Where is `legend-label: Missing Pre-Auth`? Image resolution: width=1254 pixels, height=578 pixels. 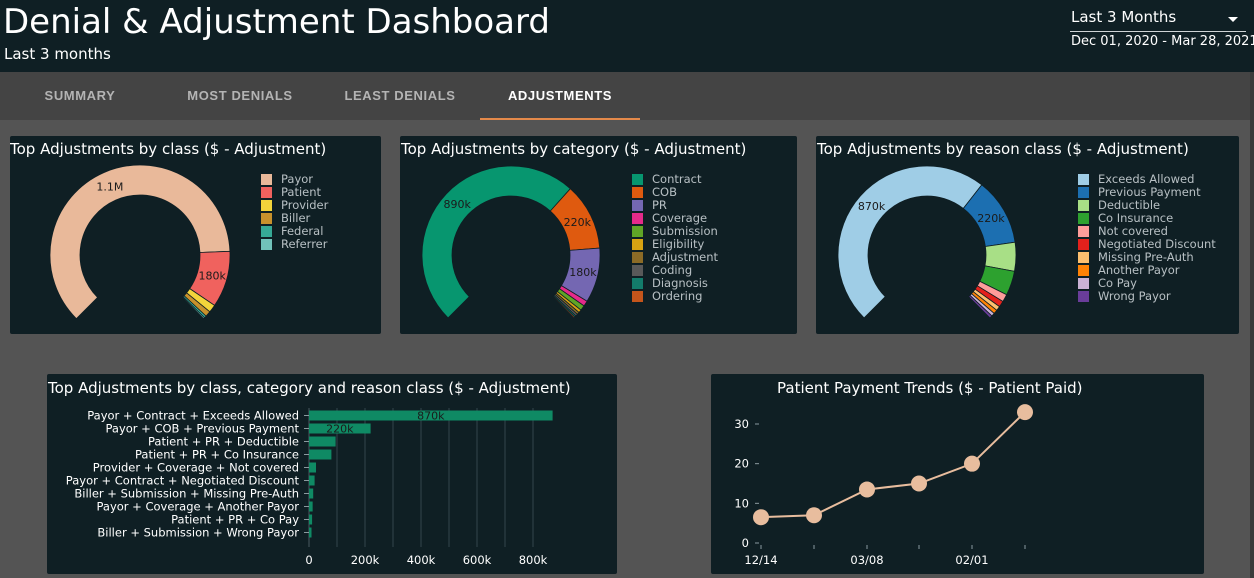 legend-label: Missing Pre-Auth is located at coordinates (1146, 257).